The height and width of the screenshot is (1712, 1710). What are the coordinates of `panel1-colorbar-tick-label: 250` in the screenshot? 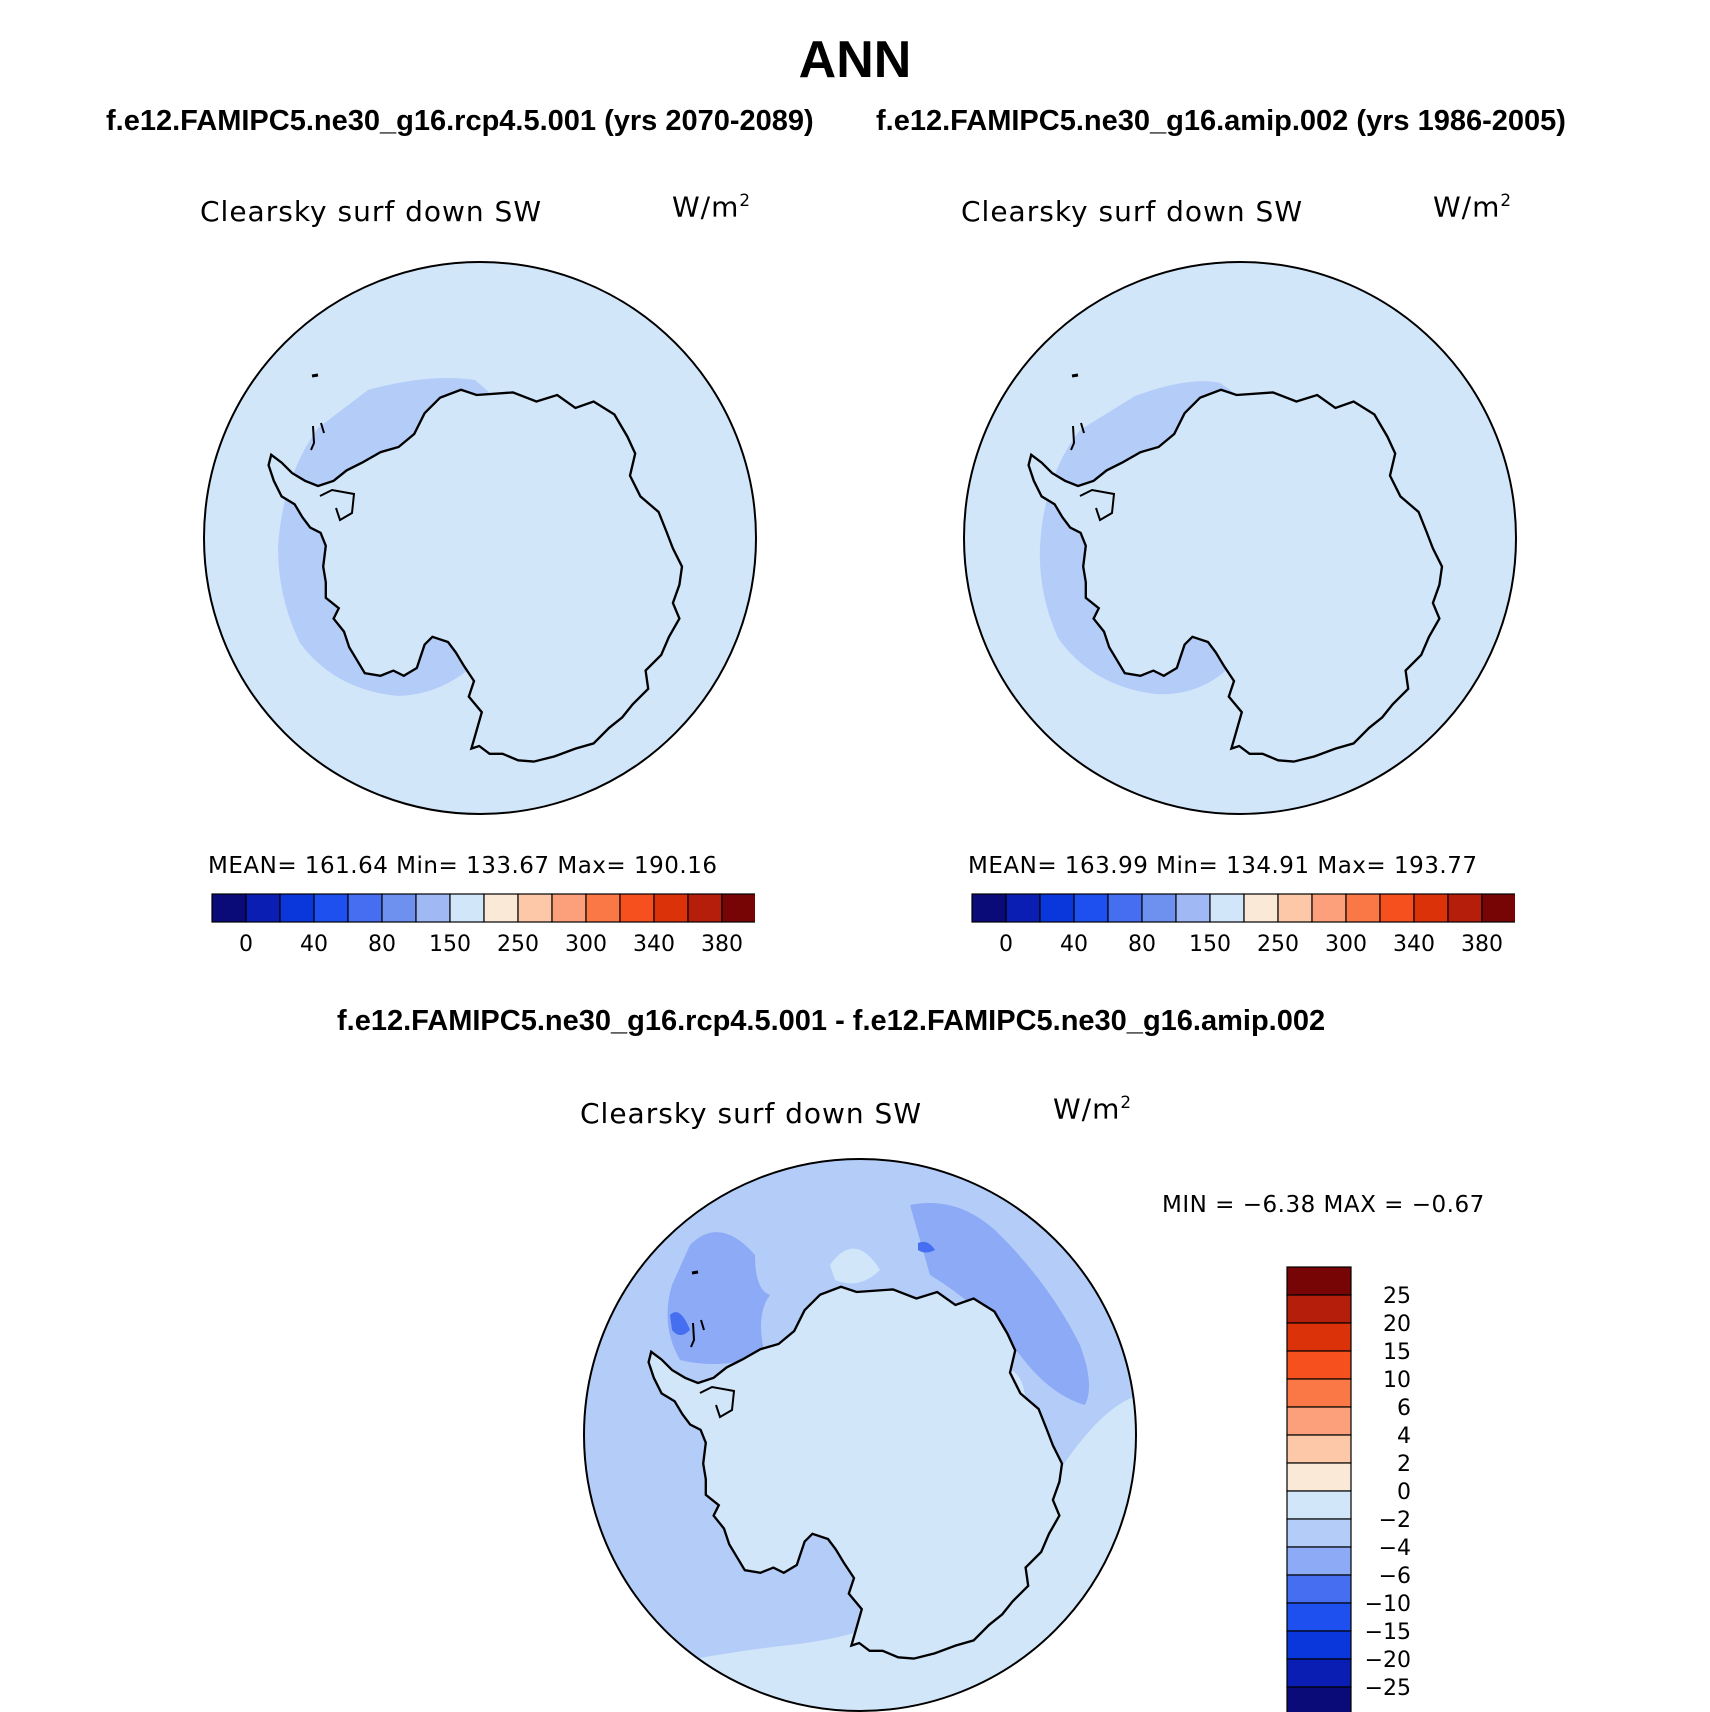 It's located at (518, 944).